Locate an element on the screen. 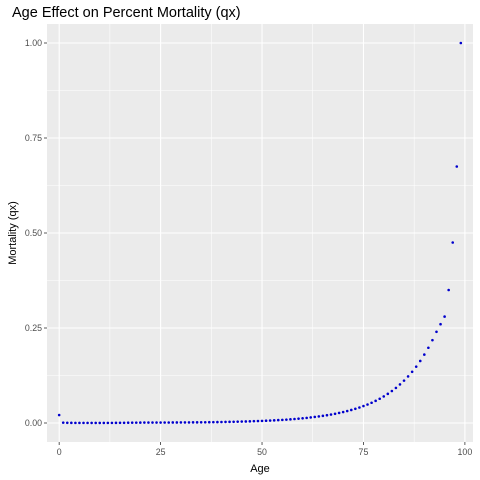  x-tick-label: 100 is located at coordinates (465, 452).